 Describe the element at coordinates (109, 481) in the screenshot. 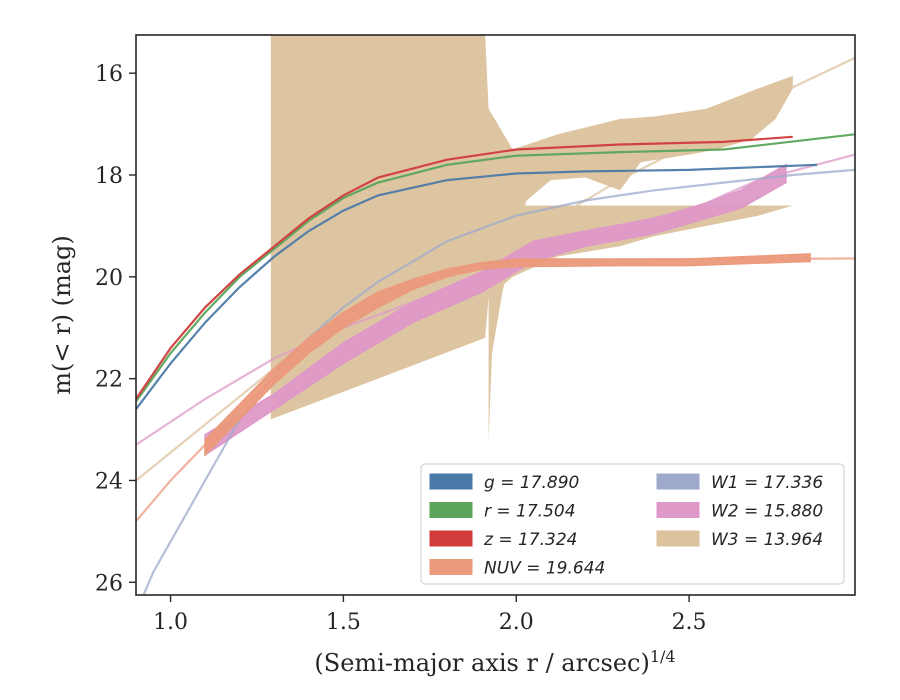

I see `y-tick-label: 24` at that location.